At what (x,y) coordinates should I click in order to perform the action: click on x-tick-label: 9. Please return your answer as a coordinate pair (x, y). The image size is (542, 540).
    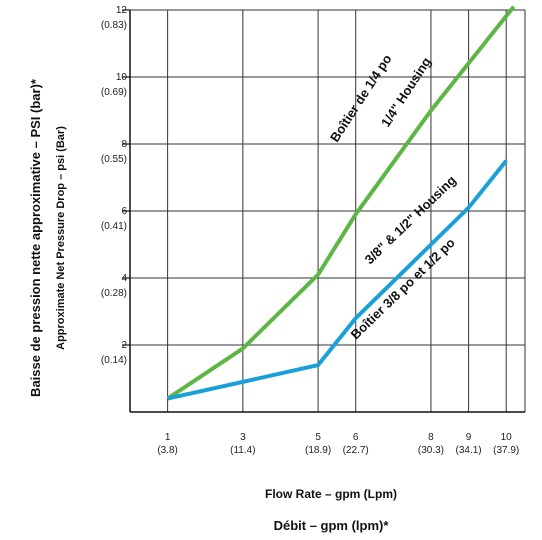
    Looking at the image, I should click on (469, 437).